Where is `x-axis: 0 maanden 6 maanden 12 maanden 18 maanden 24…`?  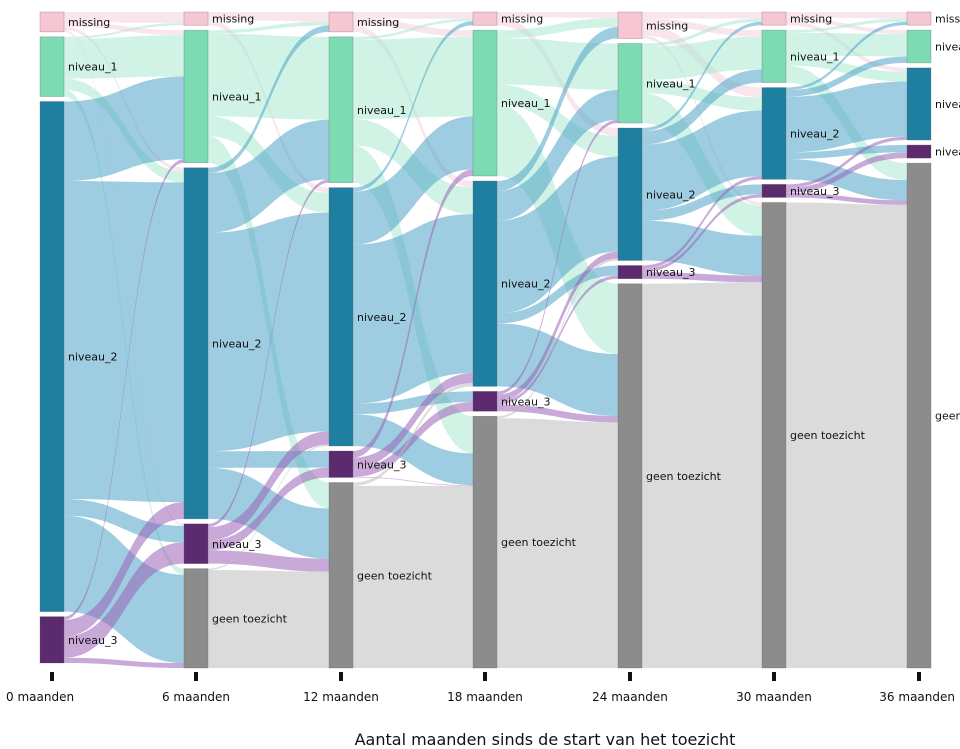 x-axis: 0 maanden 6 maanden 12 maanden 18 maanden 24… is located at coordinates (480, 688).